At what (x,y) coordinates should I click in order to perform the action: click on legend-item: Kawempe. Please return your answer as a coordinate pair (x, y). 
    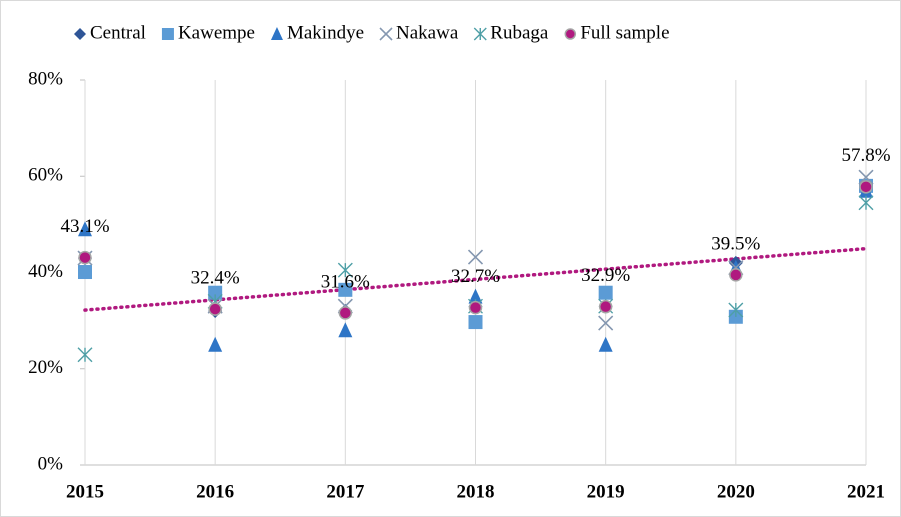
    Looking at the image, I should click on (208, 32).